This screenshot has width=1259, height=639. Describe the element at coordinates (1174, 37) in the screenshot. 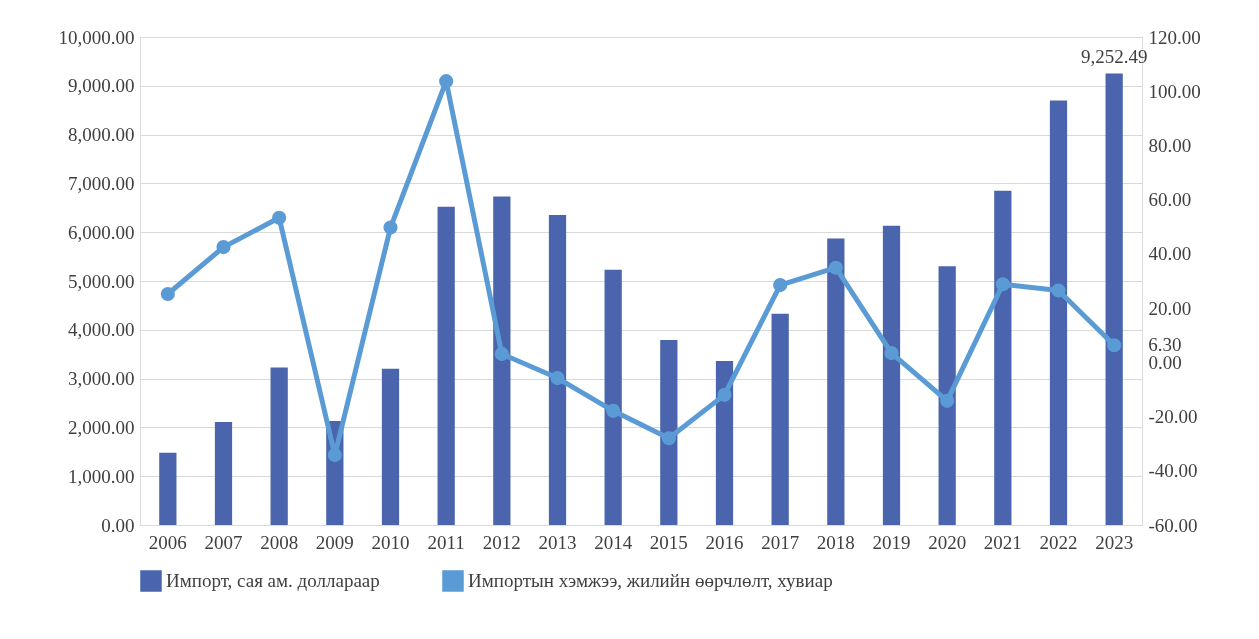

I see `y2-tick-label: 120.00` at that location.